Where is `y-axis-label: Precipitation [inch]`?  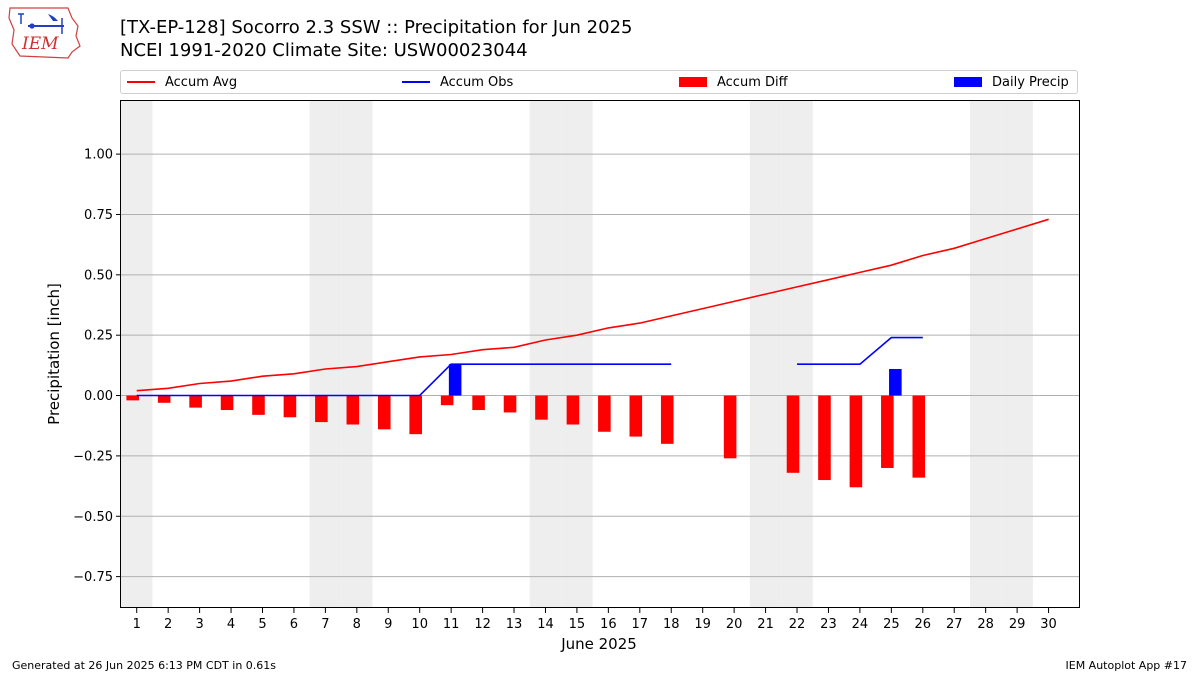 y-axis-label: Precipitation [inch] is located at coordinates (54, 354).